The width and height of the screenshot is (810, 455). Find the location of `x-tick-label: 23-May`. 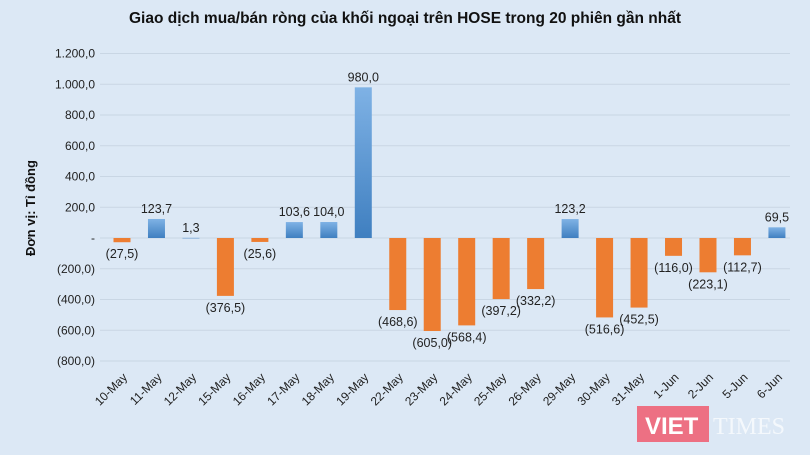

x-tick-label: 23-May is located at coordinates (421, 389).